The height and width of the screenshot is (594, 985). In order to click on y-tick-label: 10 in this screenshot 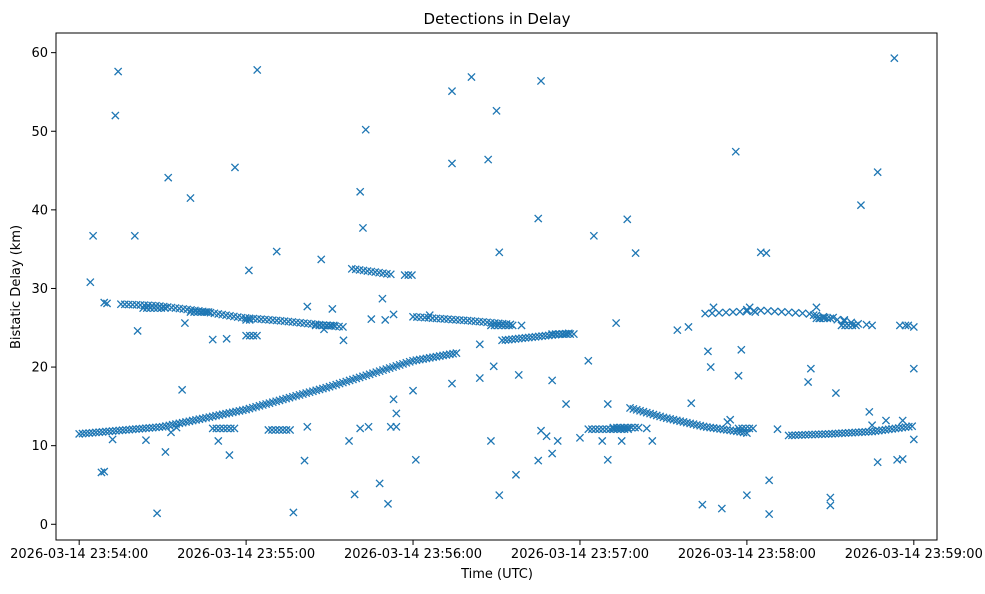, I will do `click(39, 446)`.